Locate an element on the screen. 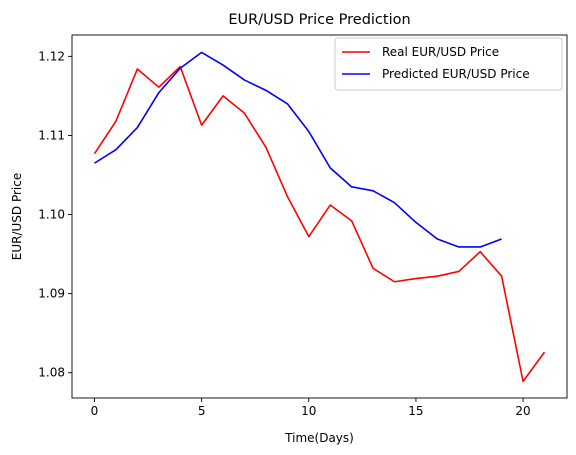 The height and width of the screenshot is (455, 576). y-axis: 1.08 1.09 1.10 1.11 1.12 is located at coordinates (55, 214).